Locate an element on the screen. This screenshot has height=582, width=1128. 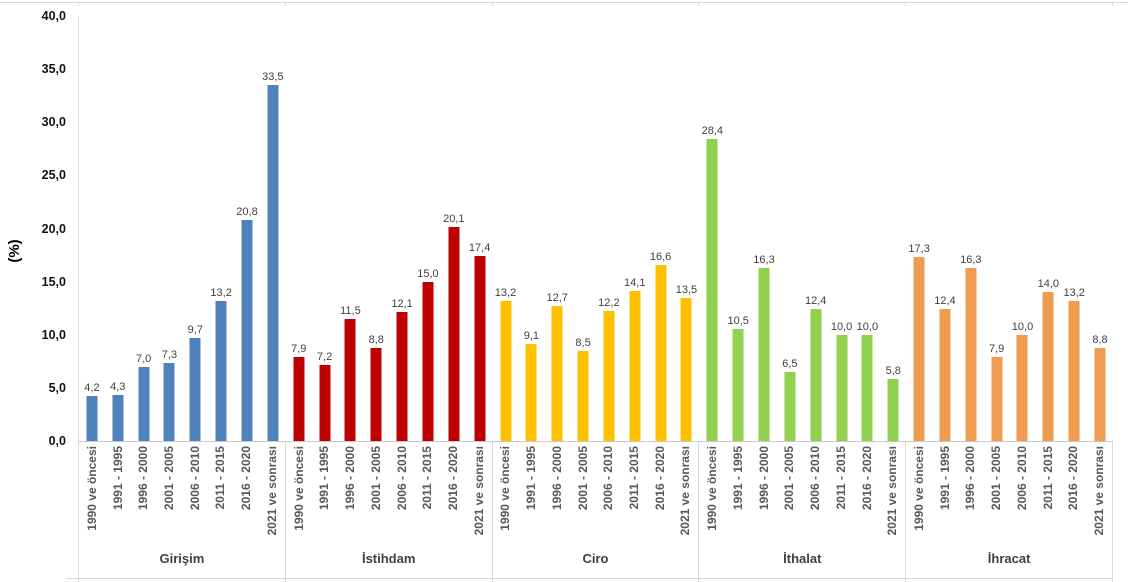
category-label: 1996 - 2000 is located at coordinates (556, 478).